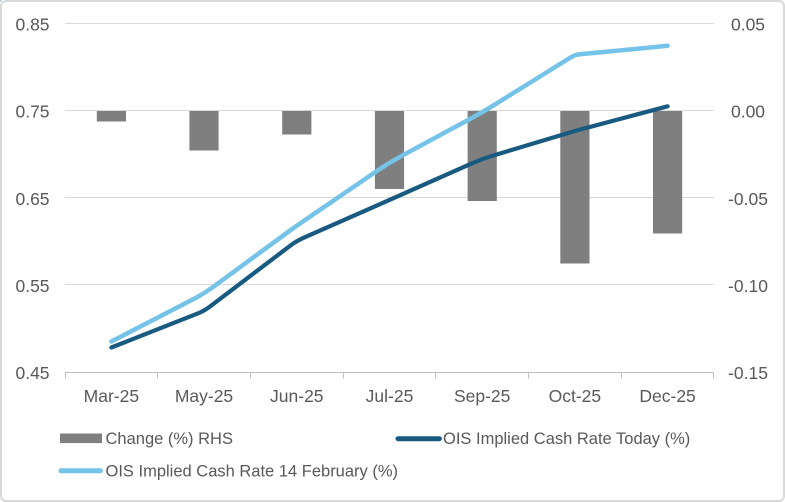 Image resolution: width=785 pixels, height=502 pixels. What do you see at coordinates (482, 396) in the screenshot?
I see `svg-text: Sep-25` at bounding box center [482, 396].